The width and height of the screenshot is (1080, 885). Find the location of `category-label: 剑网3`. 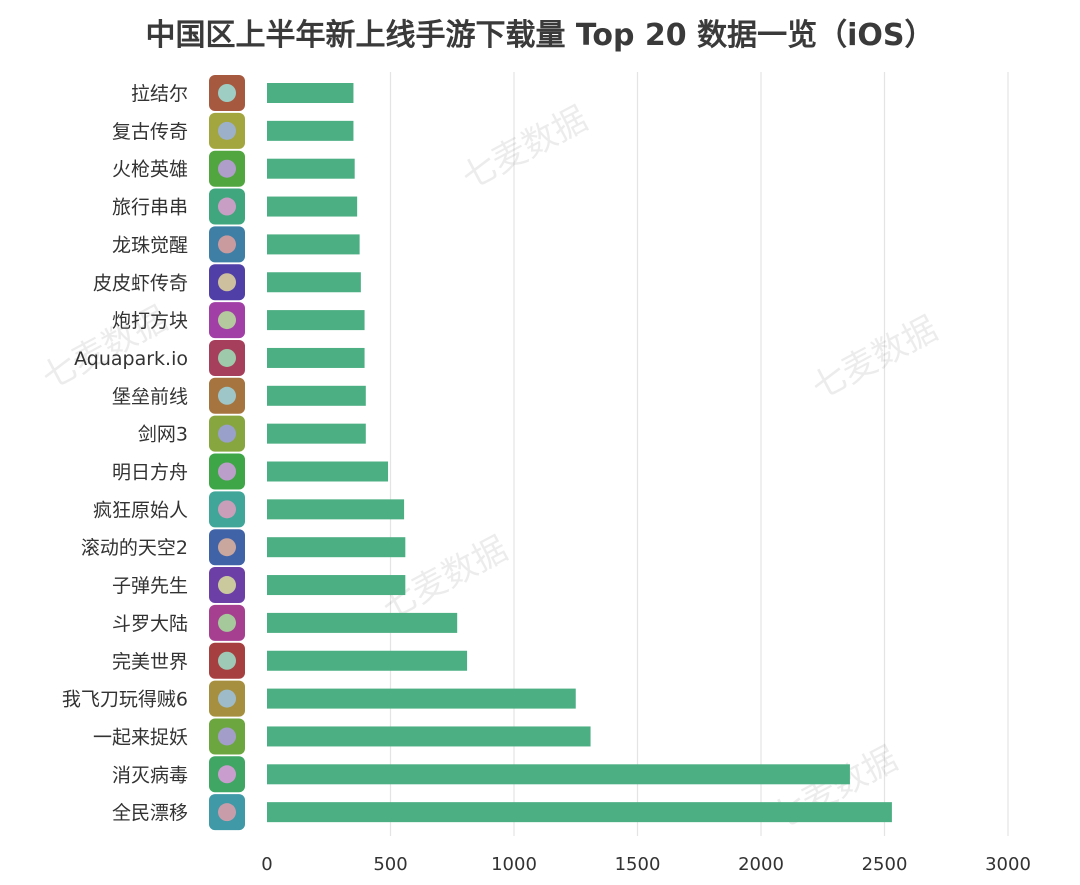

category-label: 剑网3 is located at coordinates (163, 435).